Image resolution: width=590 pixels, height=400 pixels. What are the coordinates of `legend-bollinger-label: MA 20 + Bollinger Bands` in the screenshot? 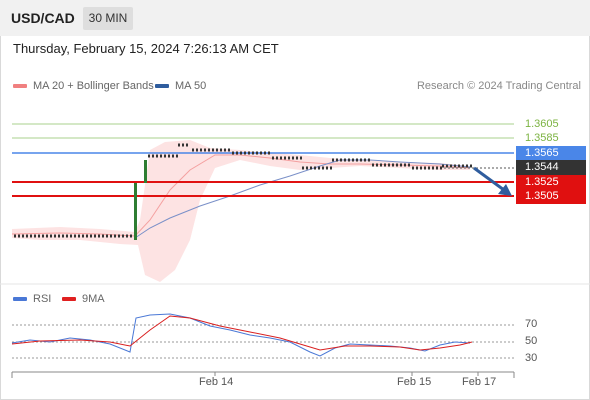 It's located at (93, 86).